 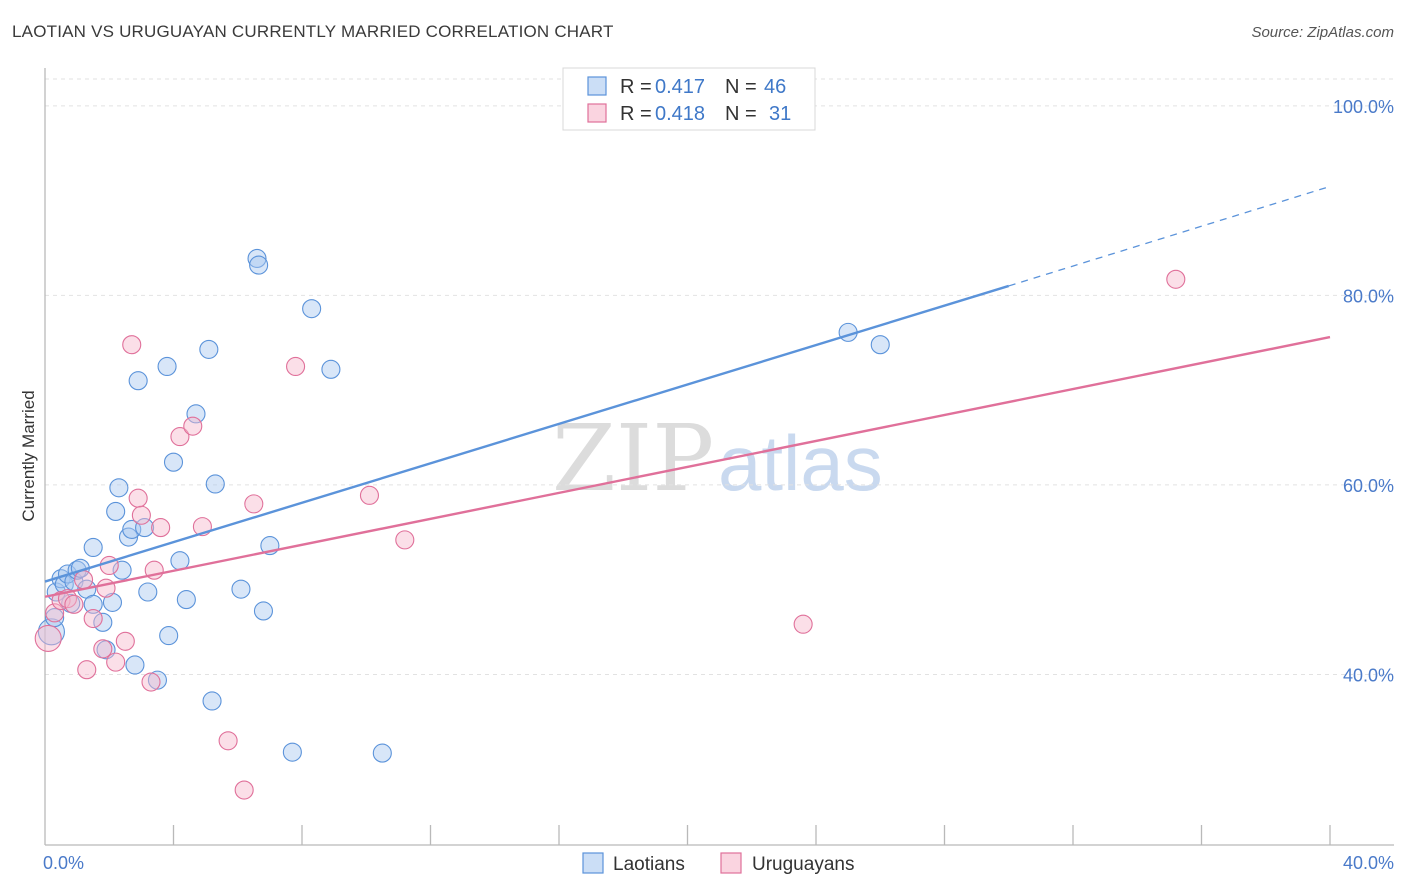 What do you see at coordinates (649, 864) in the screenshot?
I see `legend-label-laotians: Laotians` at bounding box center [649, 864].